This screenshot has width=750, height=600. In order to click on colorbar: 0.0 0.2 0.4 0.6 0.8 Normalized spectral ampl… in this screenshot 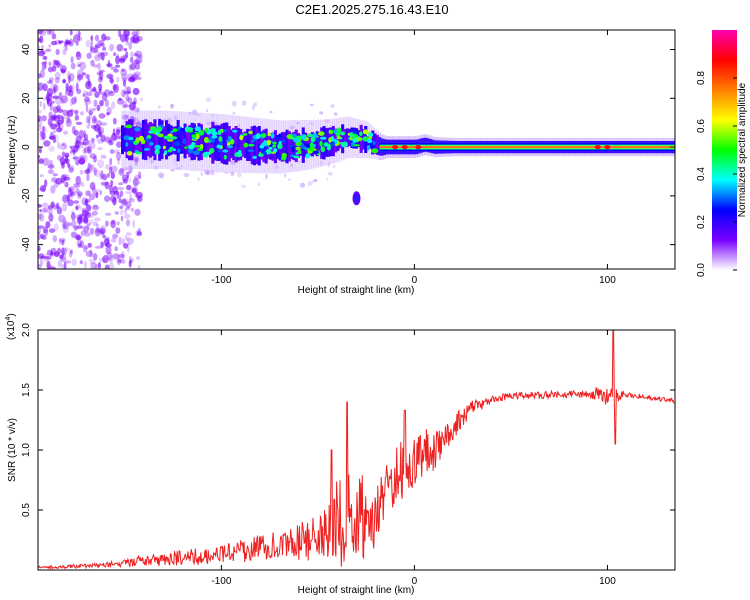, I will do `click(722, 153)`.